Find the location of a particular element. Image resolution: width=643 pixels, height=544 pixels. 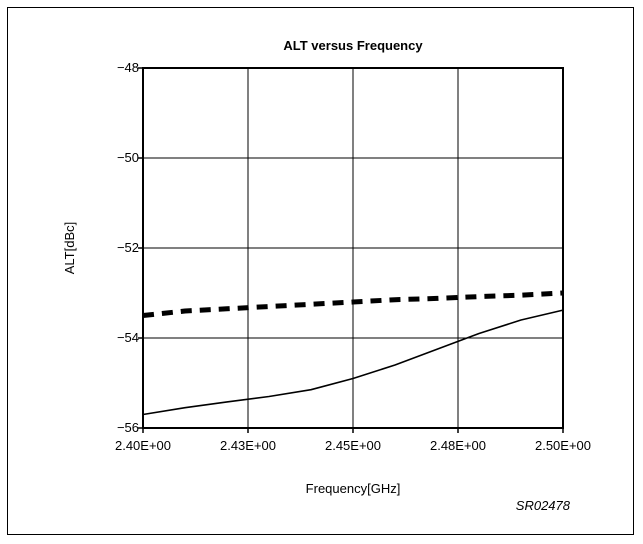

x-tick-label: 2.45E+00 is located at coordinates (353, 445).